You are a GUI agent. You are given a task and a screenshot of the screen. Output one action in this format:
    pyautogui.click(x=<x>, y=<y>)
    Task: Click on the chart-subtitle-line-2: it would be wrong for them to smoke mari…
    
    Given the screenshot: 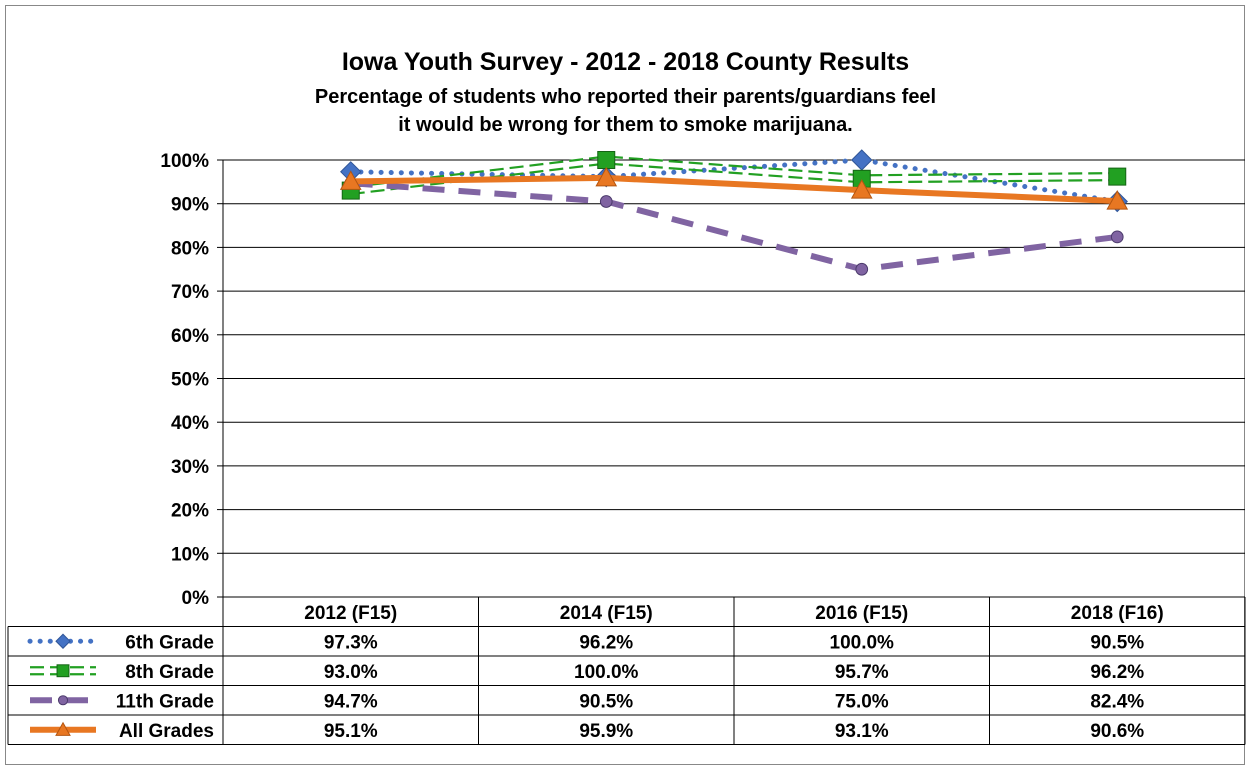 What is the action you would take?
    pyautogui.click(x=625, y=125)
    